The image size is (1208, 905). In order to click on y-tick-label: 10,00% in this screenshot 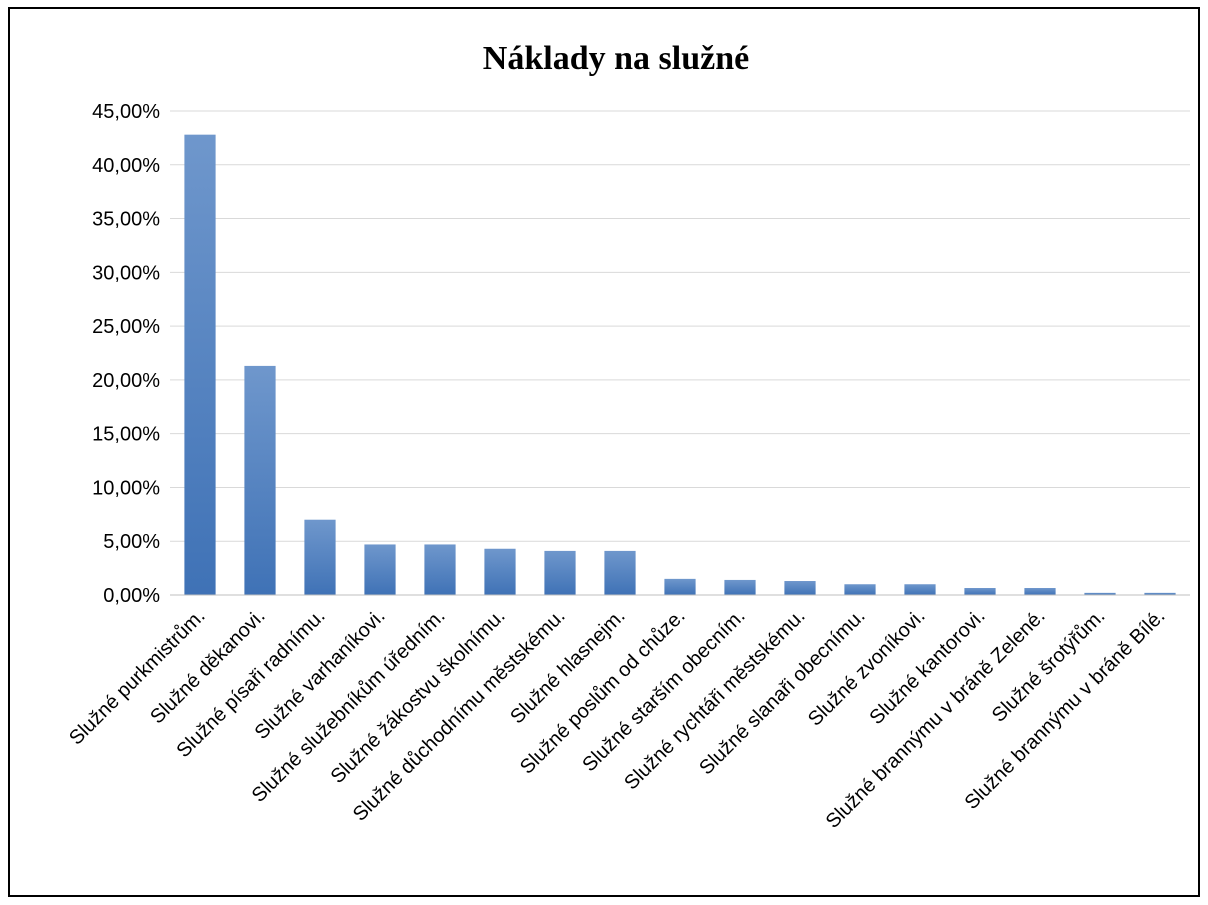, I will do `click(126, 488)`.